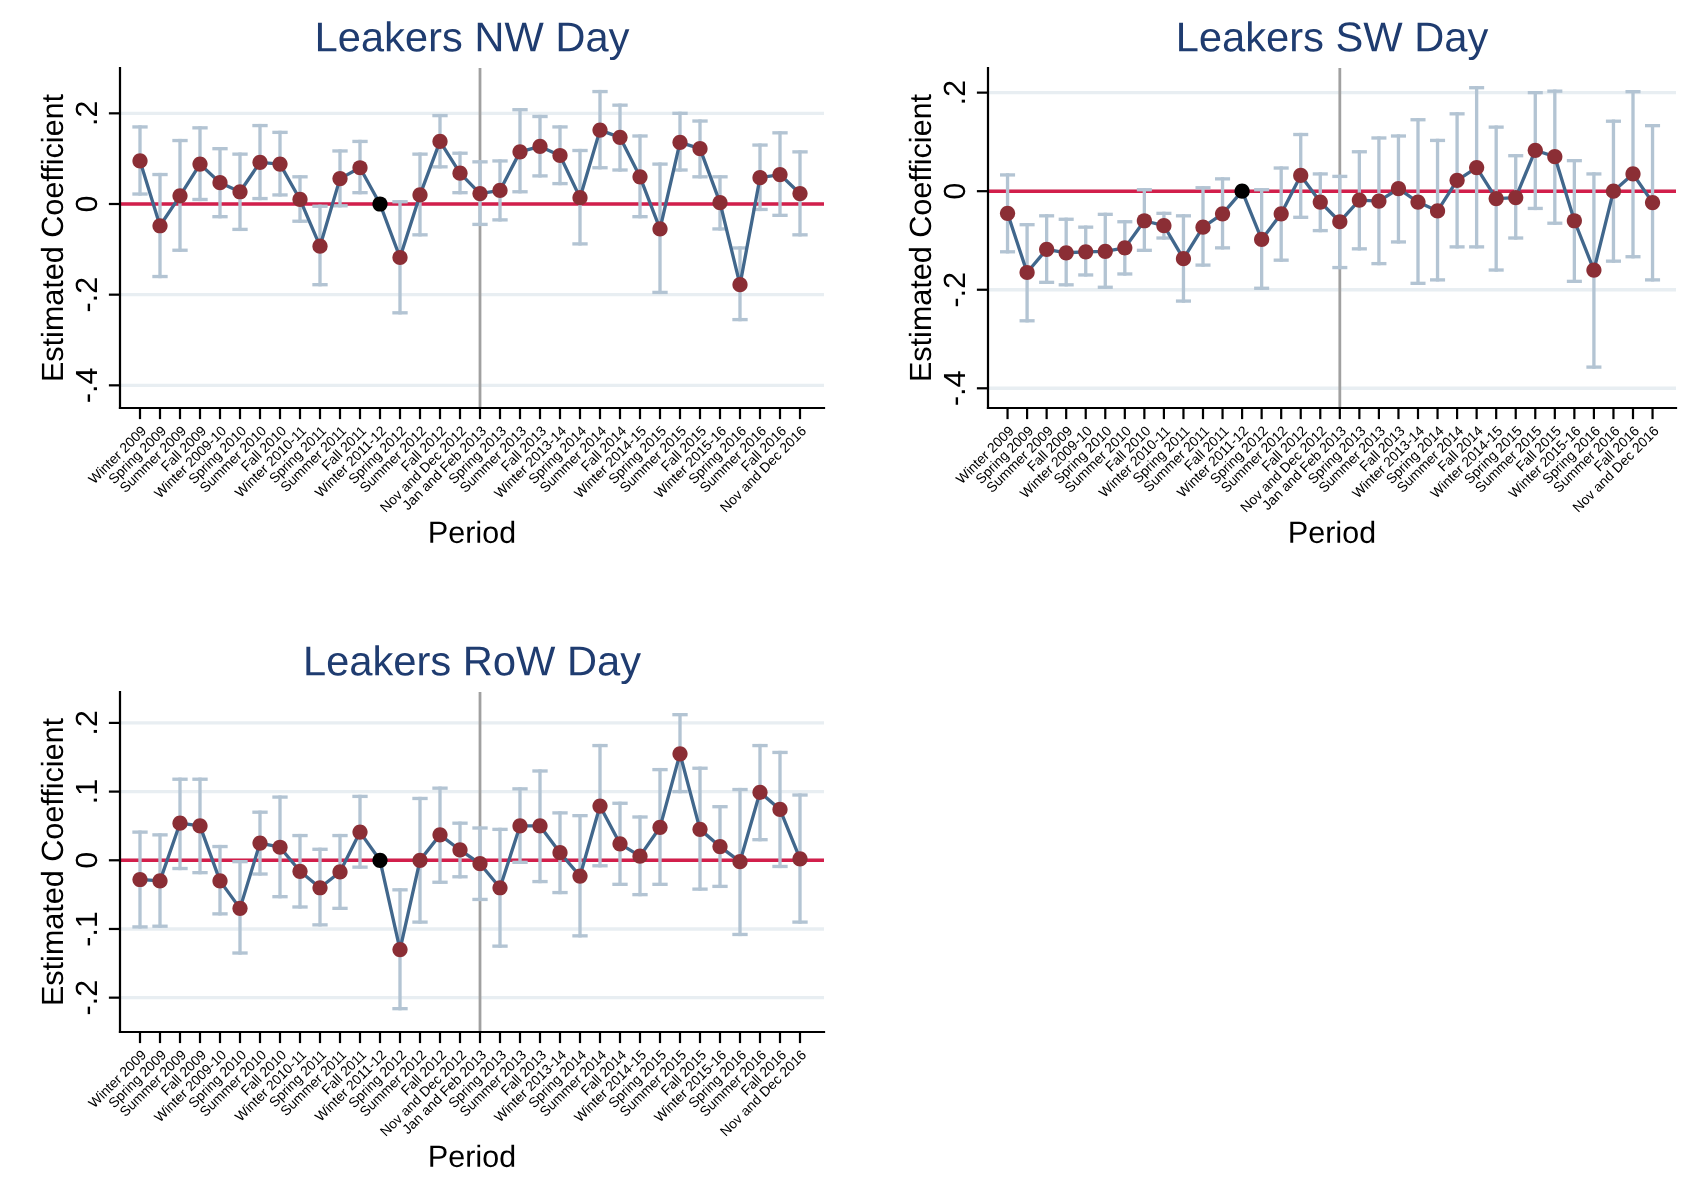 The height and width of the screenshot is (1186, 1682). What do you see at coordinates (86, 791) in the screenshot?
I see `y-tick-label: .1` at bounding box center [86, 791].